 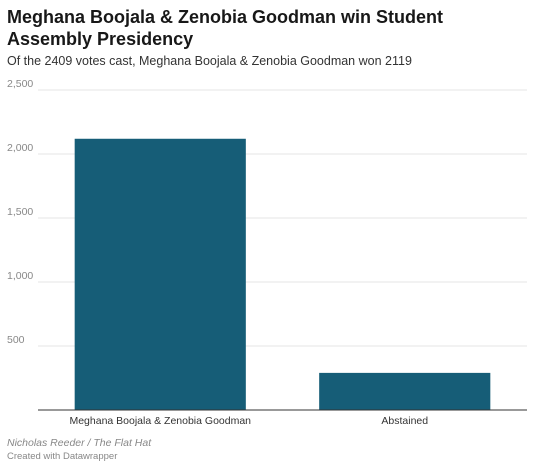 What do you see at coordinates (20, 276) in the screenshot?
I see `y-tick-label: 1,000` at bounding box center [20, 276].